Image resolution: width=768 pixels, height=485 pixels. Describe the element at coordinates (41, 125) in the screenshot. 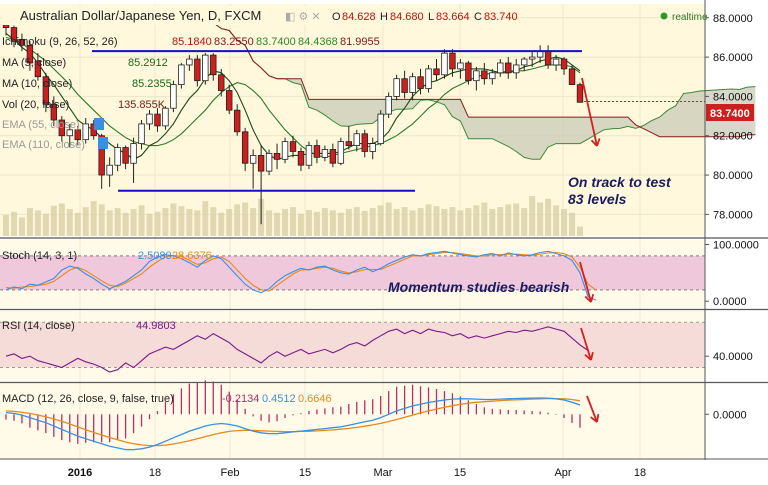

I see `ema55-legend: EMA (55, close)` at that location.